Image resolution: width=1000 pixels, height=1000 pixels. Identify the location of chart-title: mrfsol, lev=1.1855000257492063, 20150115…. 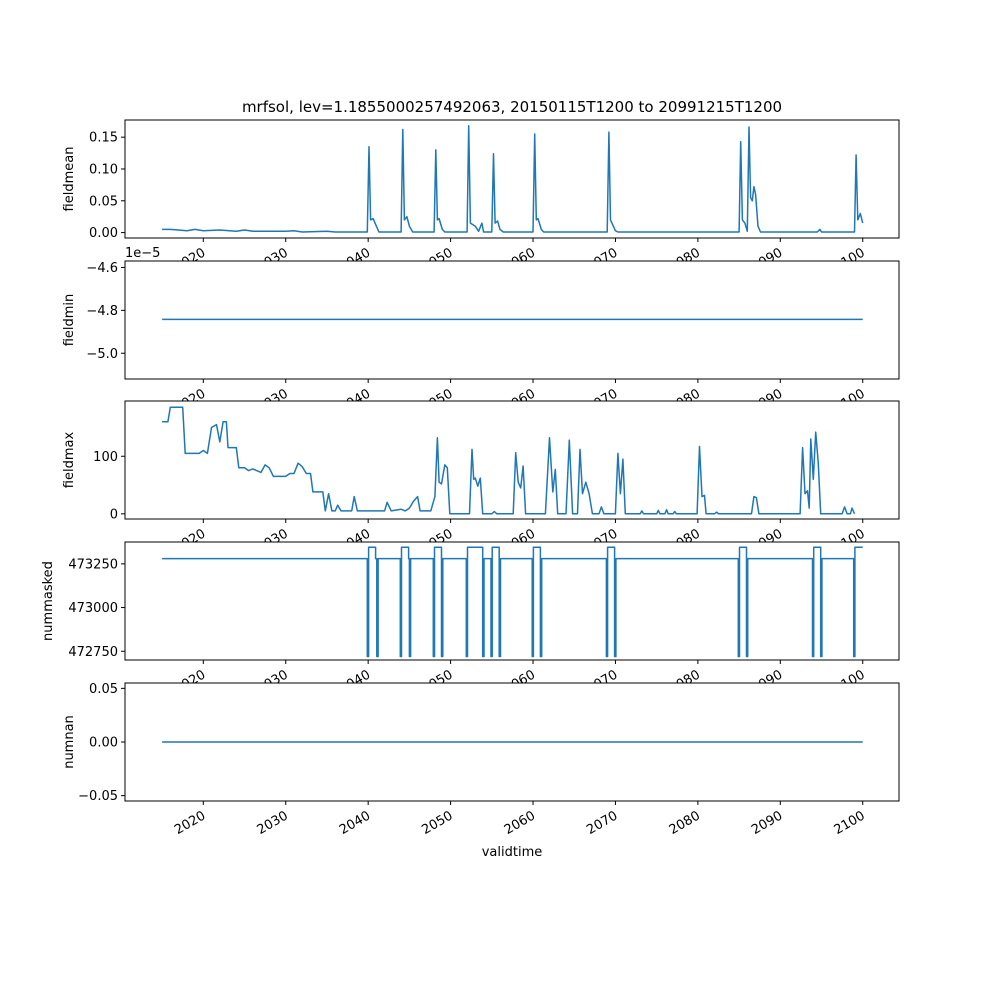
(512, 107).